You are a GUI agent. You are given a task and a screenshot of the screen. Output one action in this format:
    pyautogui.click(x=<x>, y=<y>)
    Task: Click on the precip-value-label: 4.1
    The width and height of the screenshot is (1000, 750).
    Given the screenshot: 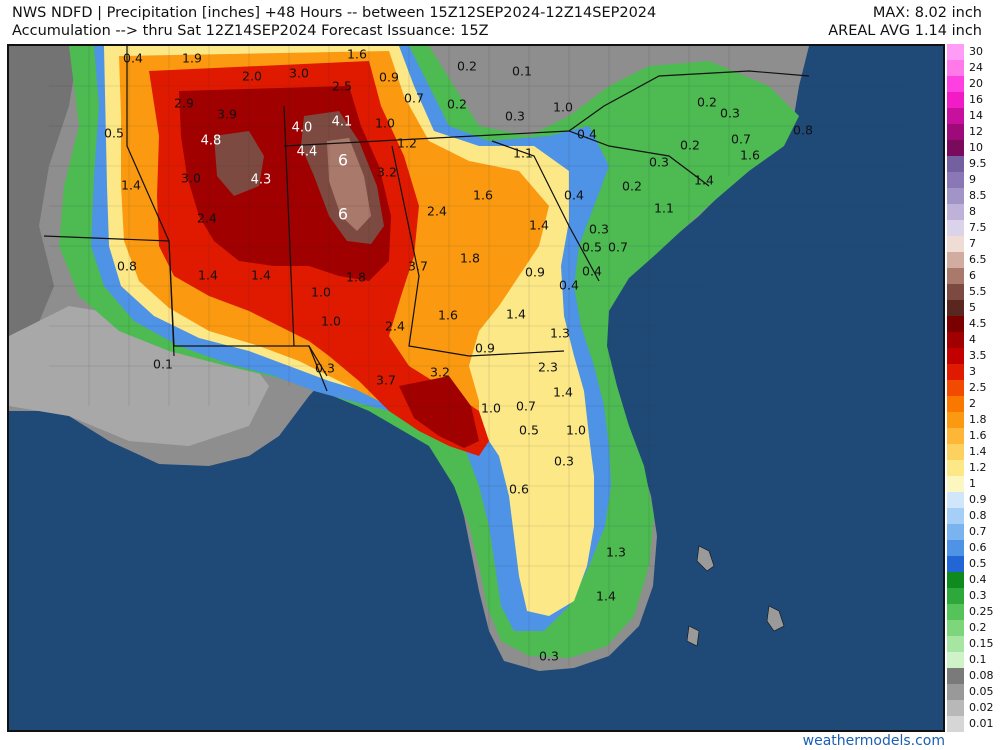 What is the action you would take?
    pyautogui.click(x=342, y=122)
    